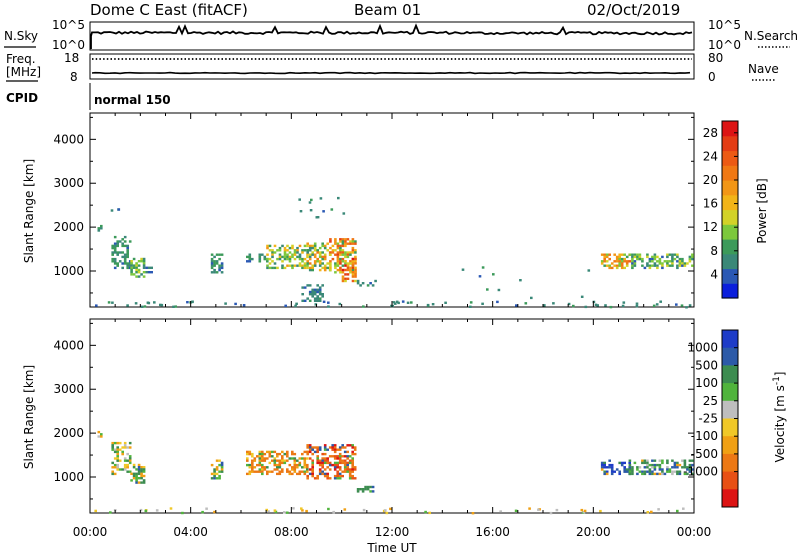 The height and width of the screenshot is (554, 800). I want to click on colorbar-tick-label: 24, so click(710, 156).